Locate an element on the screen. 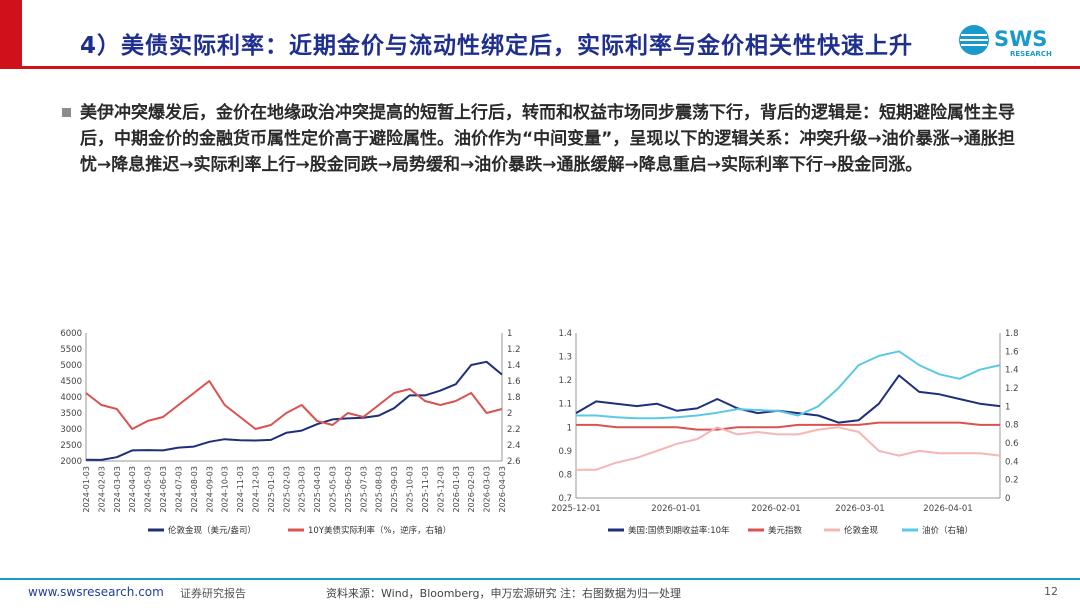 This screenshot has height=608, width=1080. y-left-tick-label: 3000 is located at coordinates (71, 430).